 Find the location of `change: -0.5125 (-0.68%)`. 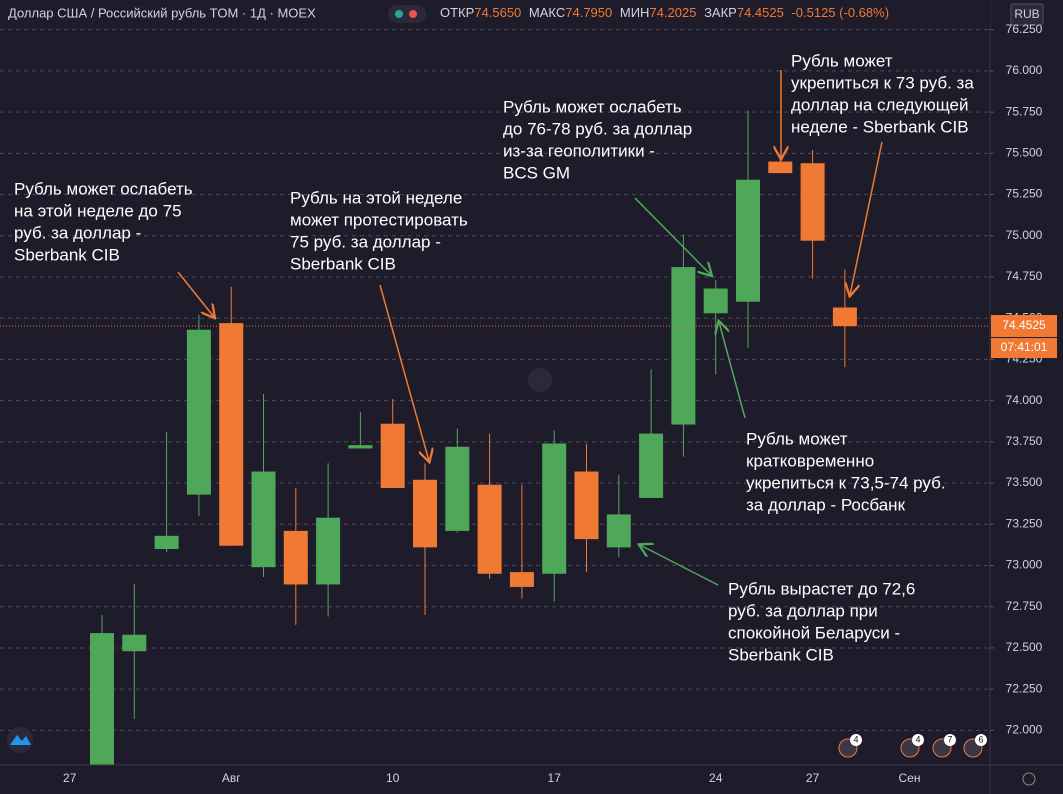

change: -0.5125 (-0.68%) is located at coordinates (840, 12).